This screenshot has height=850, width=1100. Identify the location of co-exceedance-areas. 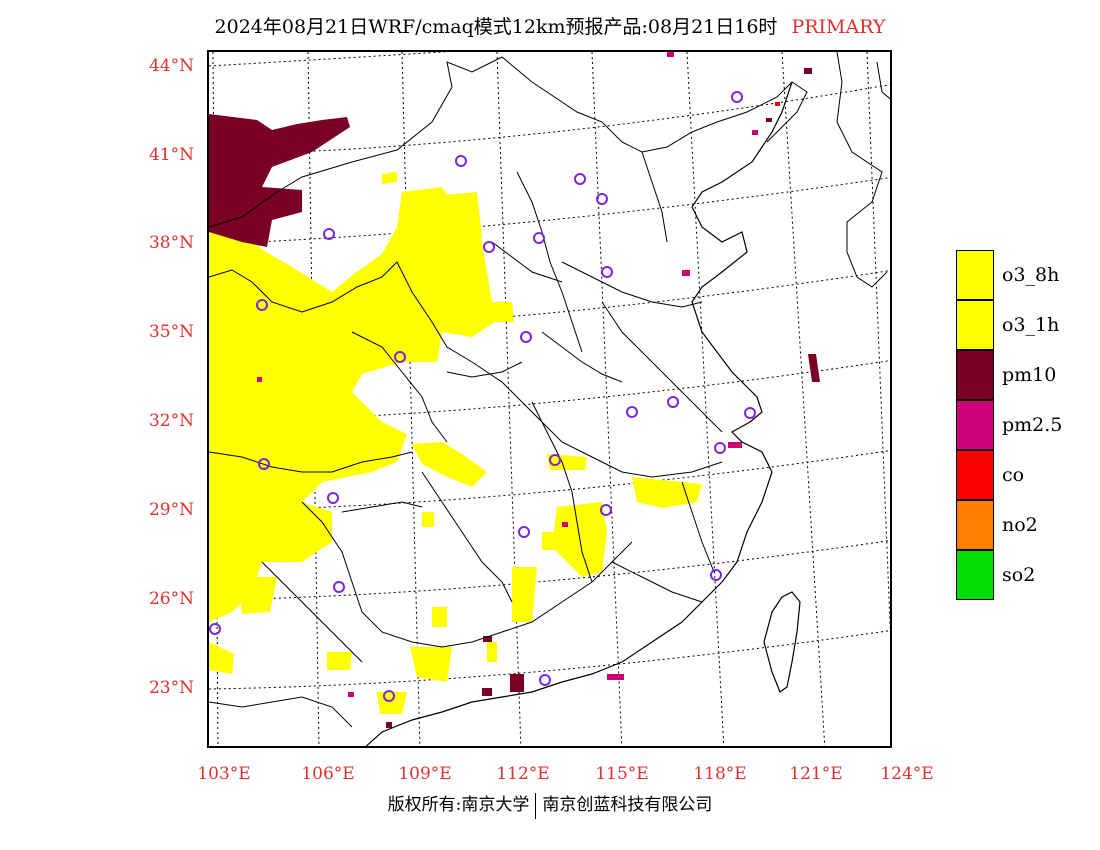
(777, 104).